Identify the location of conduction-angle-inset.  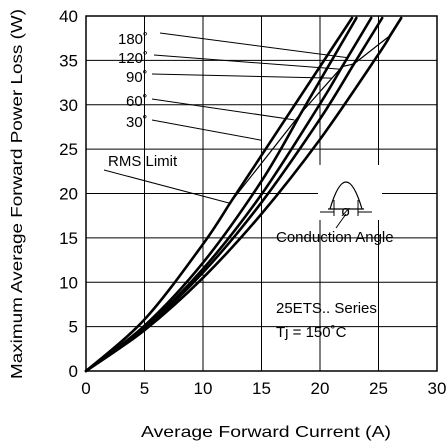
(350, 197).